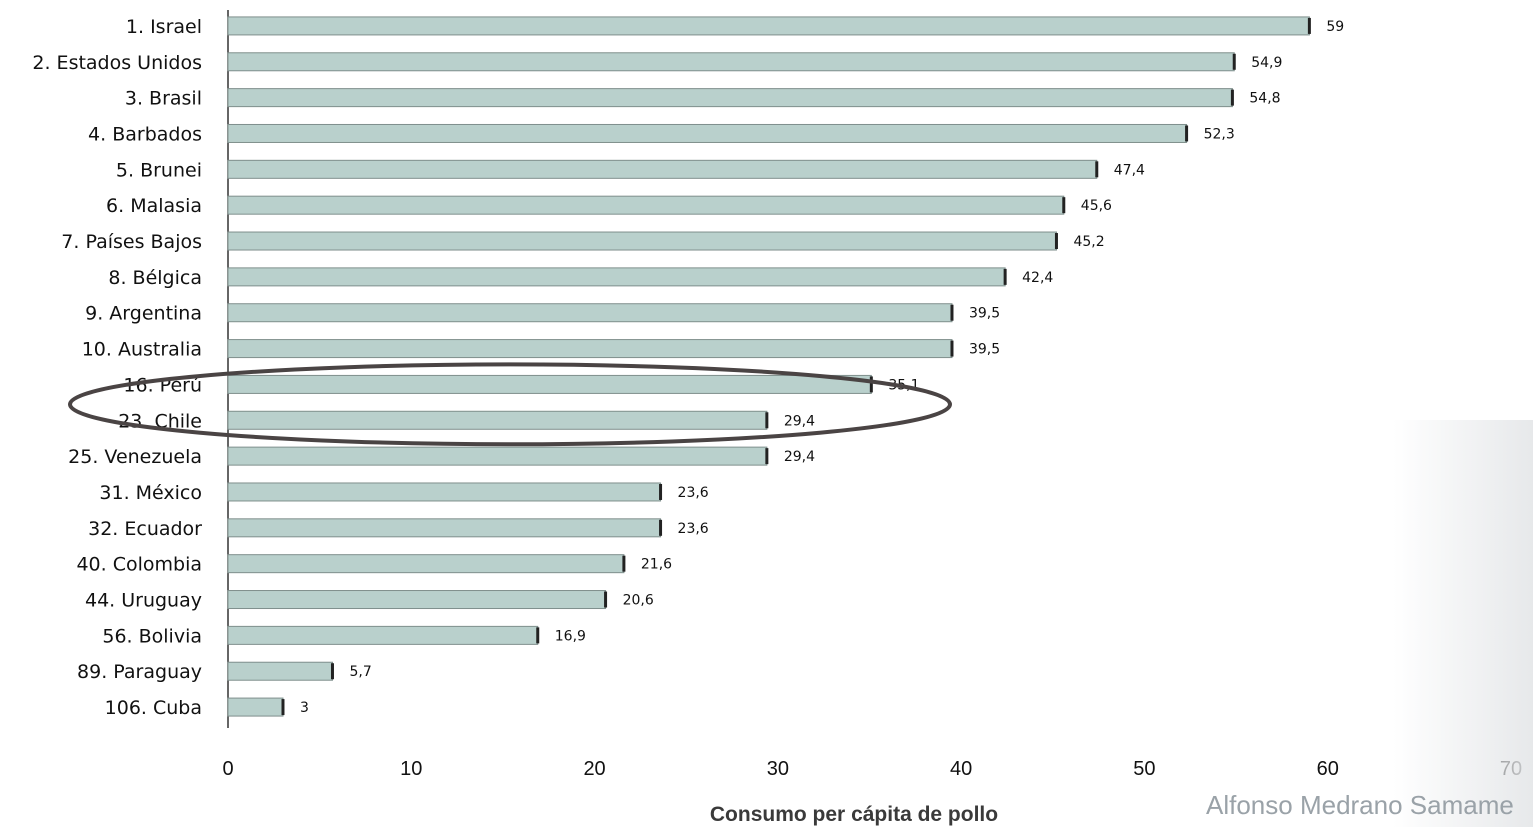 The height and width of the screenshot is (832, 1533). What do you see at coordinates (656, 565) in the screenshot?
I see `value-label: 21,6` at bounding box center [656, 565].